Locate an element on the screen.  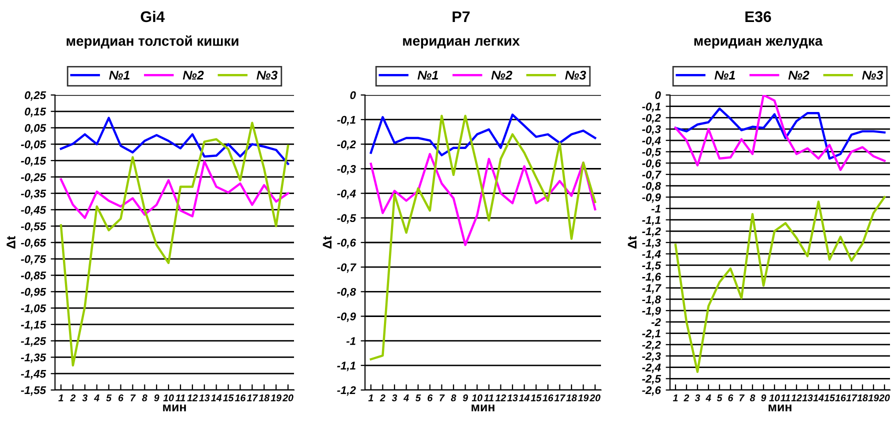
y-tick-label: -2,5 is located at coordinates (652, 379).